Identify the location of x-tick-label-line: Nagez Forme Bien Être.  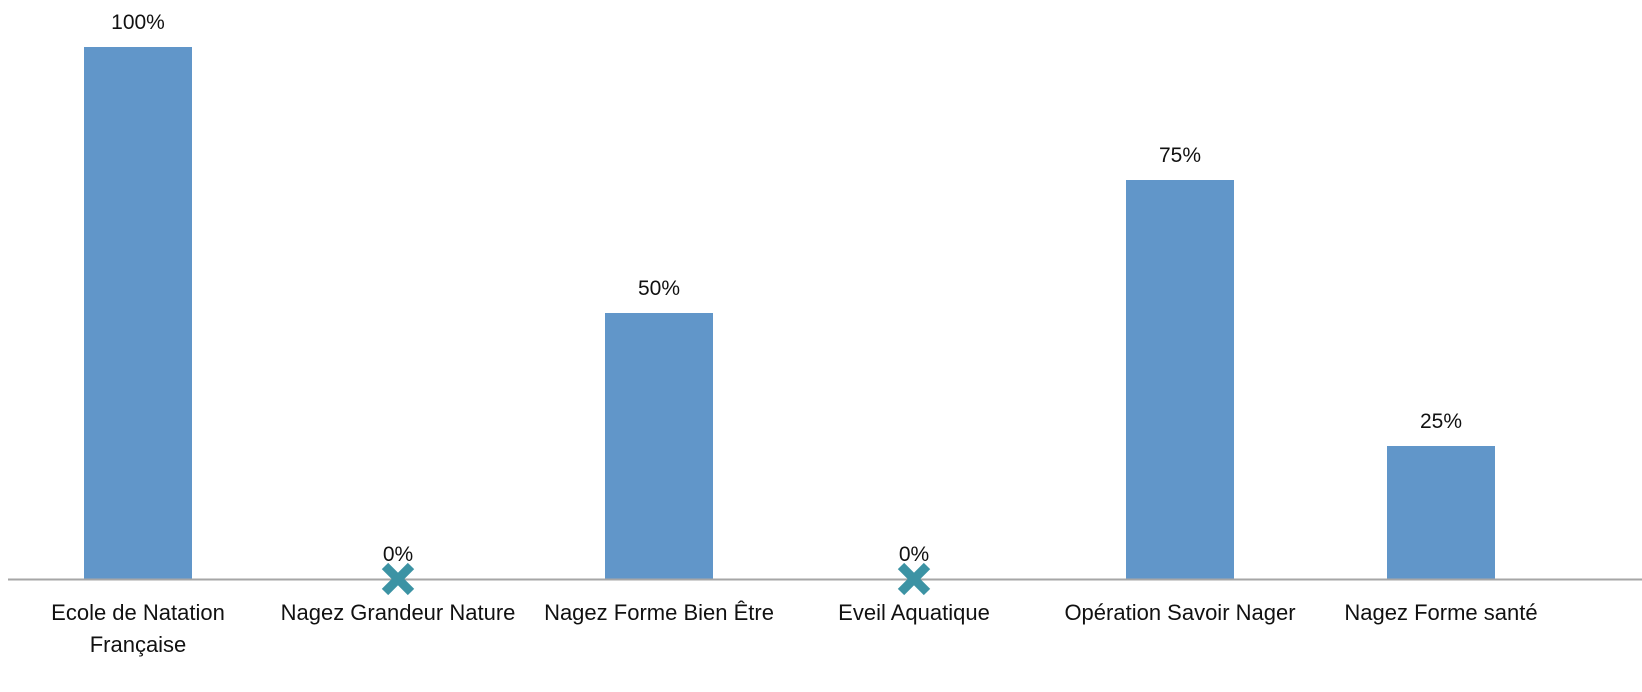
(659, 612).